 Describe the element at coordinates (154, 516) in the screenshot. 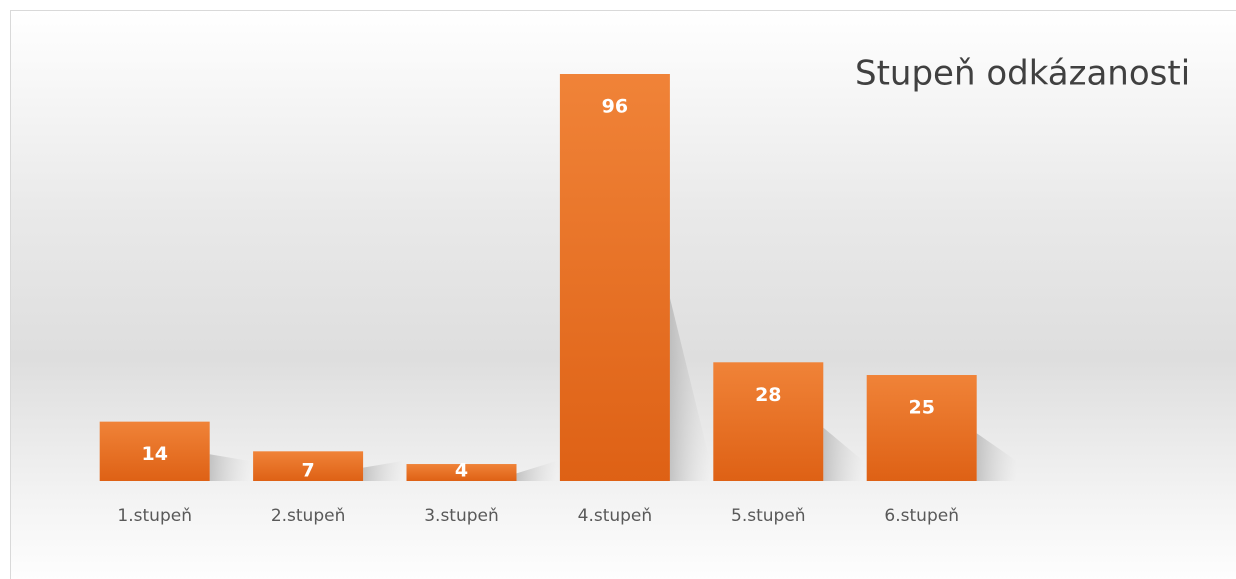

I see `x-tick-label: 1.stupeň` at that location.